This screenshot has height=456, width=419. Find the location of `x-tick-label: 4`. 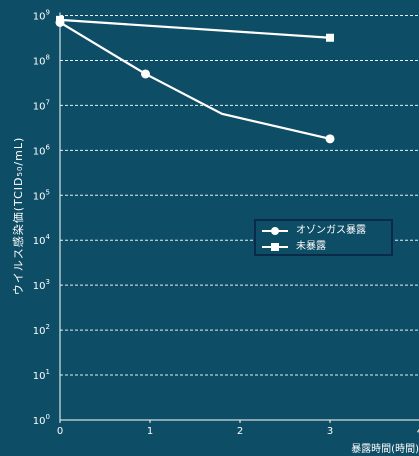

x-tick-label: 4 is located at coordinates (418, 431).